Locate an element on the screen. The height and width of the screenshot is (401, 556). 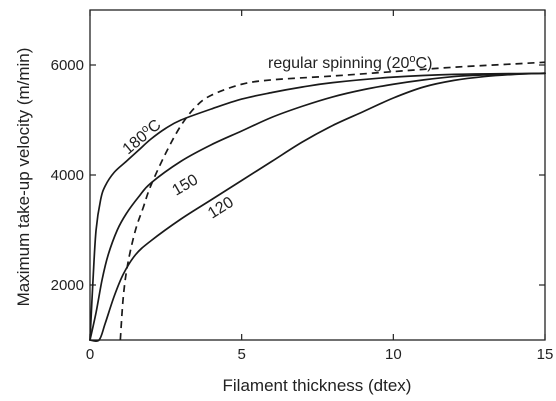
y-tick-label: 4000 is located at coordinates (67, 175).